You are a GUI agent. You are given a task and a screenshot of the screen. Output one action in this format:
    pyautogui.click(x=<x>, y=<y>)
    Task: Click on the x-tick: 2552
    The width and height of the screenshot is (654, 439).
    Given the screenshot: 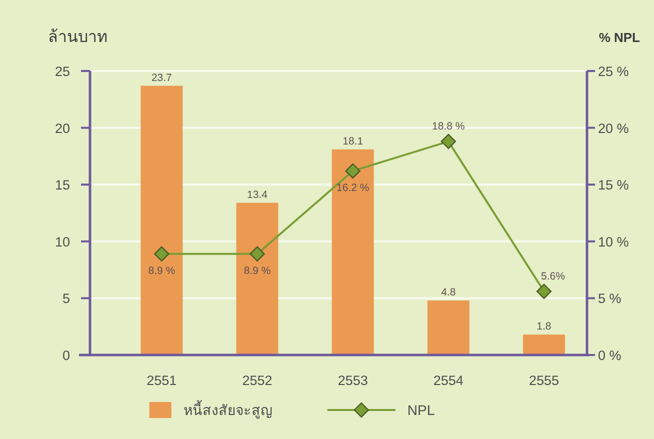 What is the action you would take?
    pyautogui.click(x=257, y=380)
    